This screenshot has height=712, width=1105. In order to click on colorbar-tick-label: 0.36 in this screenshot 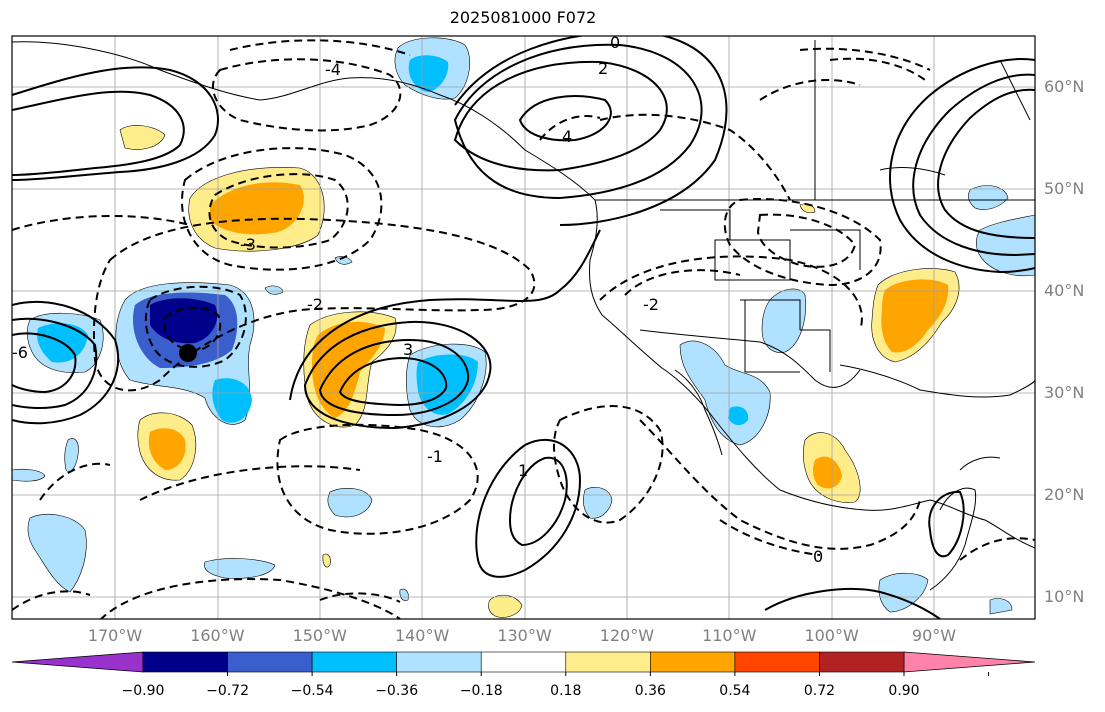, I will do `click(650, 691)`.